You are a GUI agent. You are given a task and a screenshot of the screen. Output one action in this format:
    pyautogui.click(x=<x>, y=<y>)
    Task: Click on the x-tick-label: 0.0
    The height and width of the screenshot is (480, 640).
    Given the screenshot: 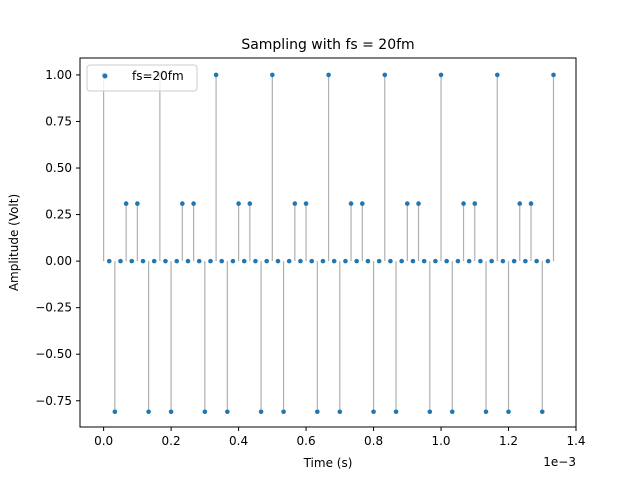 What is the action you would take?
    pyautogui.click(x=103, y=441)
    